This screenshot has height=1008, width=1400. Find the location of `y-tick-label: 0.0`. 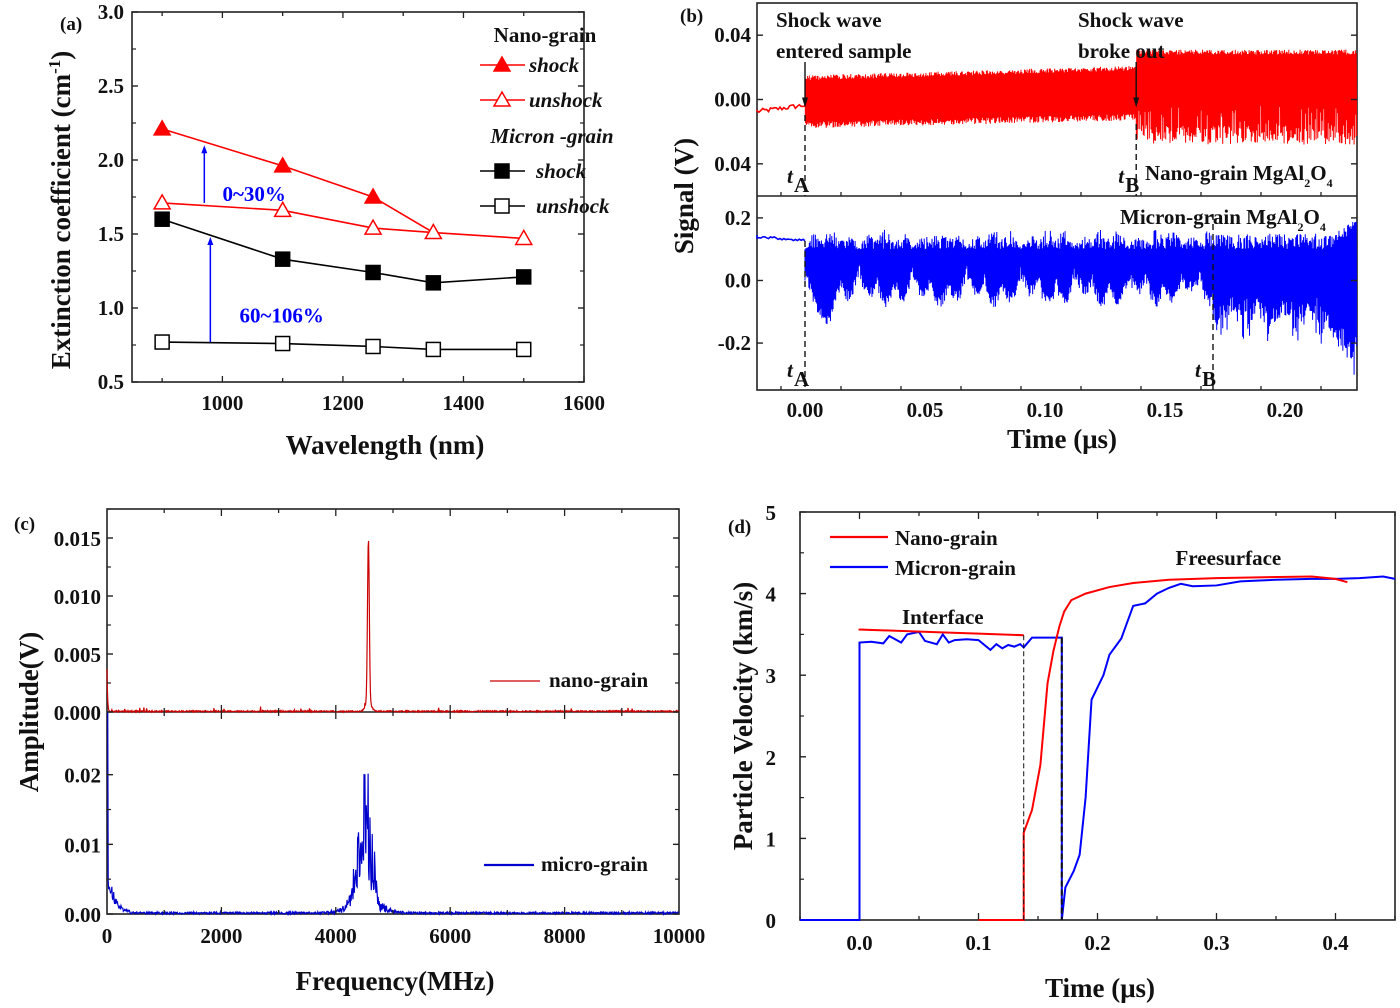

y-tick-label: 0.0 is located at coordinates (738, 280).